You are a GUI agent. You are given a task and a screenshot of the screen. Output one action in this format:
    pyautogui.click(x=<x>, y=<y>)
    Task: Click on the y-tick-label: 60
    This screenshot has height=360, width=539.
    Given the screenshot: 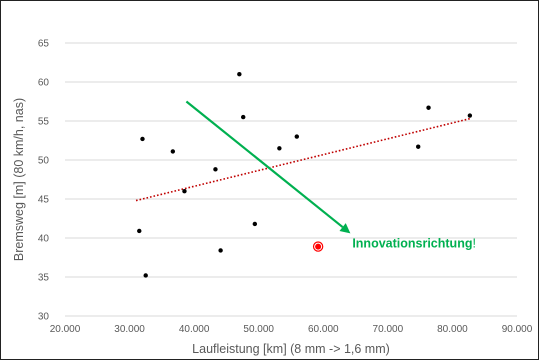 What is the action you would take?
    pyautogui.click(x=44, y=83)
    